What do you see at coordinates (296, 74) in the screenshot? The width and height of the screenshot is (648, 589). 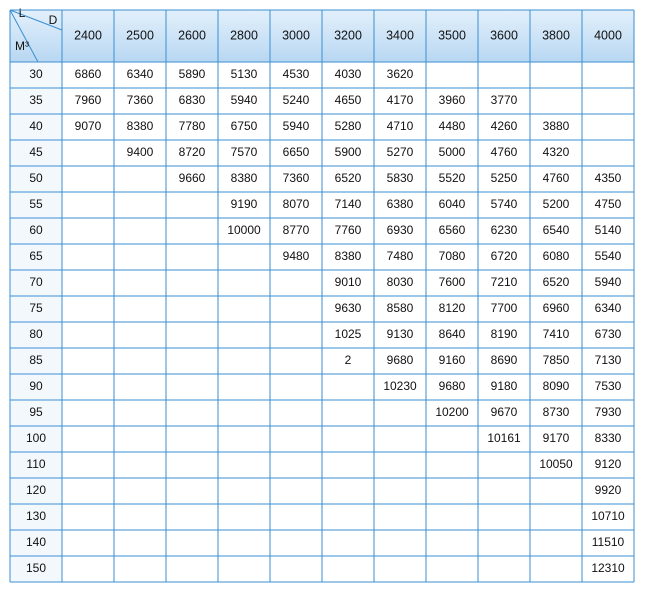 I see `cell: 4530` at bounding box center [296, 74].